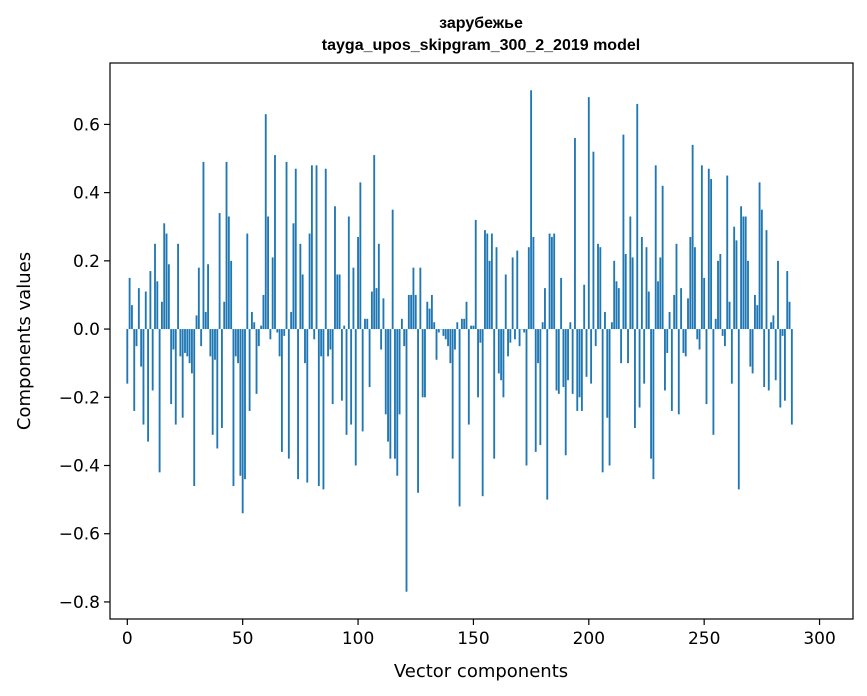  Describe the element at coordinates (481, 45) in the screenshot. I see `chart-subtitle: tayga_upos_skipgram_300_2_2019 model` at that location.